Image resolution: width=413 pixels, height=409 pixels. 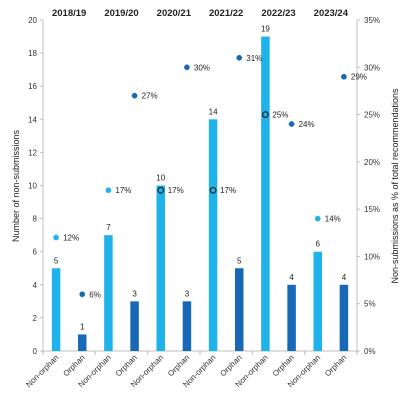 What do you see at coordinates (331, 13) in the screenshot?
I see `period-label: 2023/24` at bounding box center [331, 13].